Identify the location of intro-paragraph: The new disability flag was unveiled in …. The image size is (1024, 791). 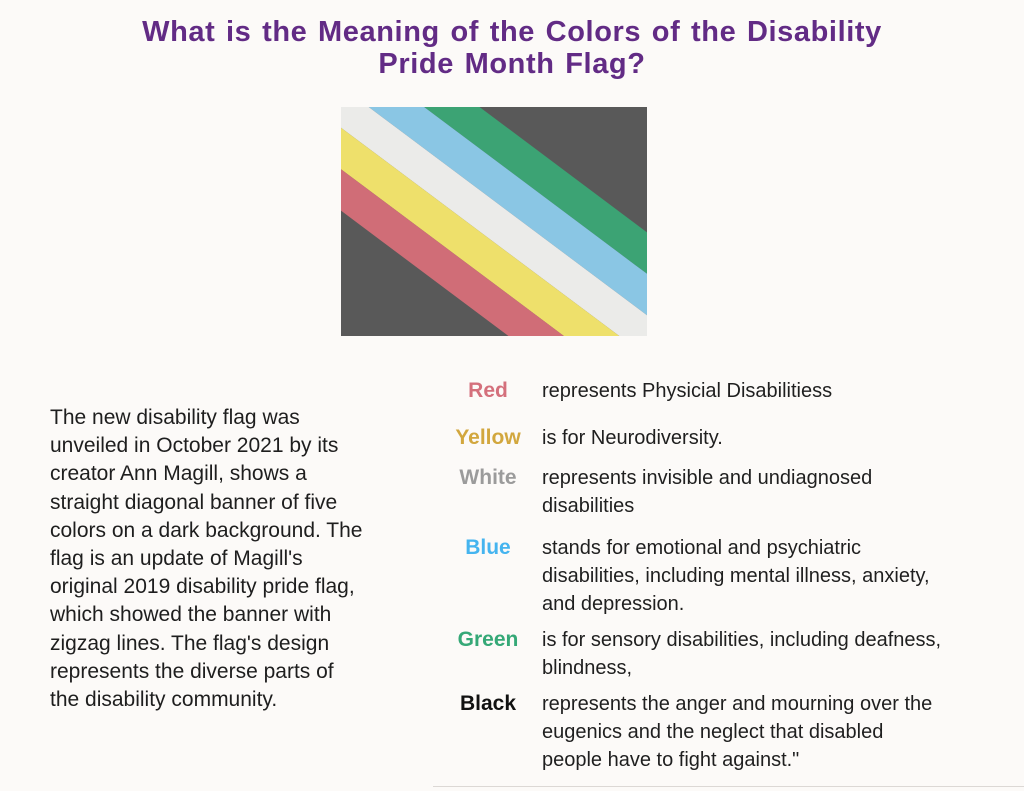
(206, 559).